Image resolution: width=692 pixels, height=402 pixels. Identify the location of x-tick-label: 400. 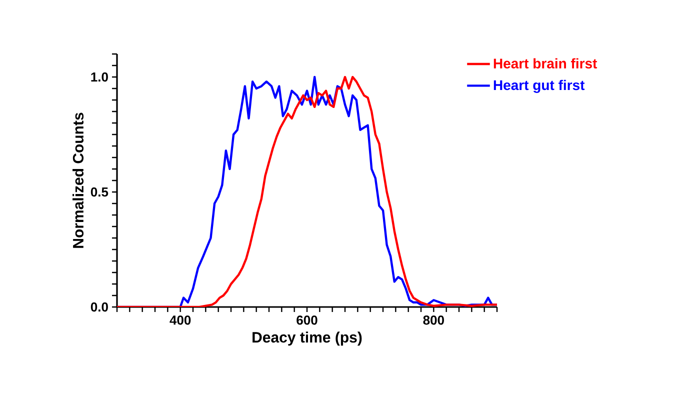
(180, 320).